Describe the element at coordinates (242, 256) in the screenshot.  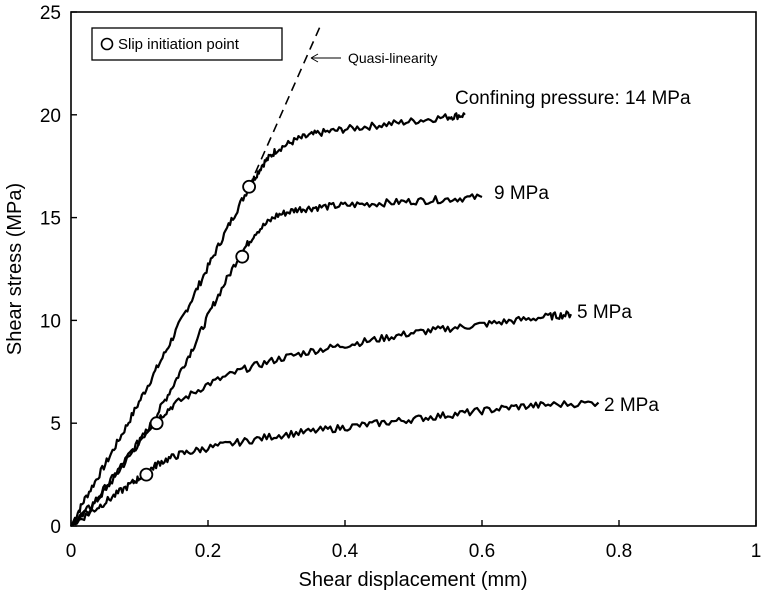
I see `slip-point-9-mpa` at that location.